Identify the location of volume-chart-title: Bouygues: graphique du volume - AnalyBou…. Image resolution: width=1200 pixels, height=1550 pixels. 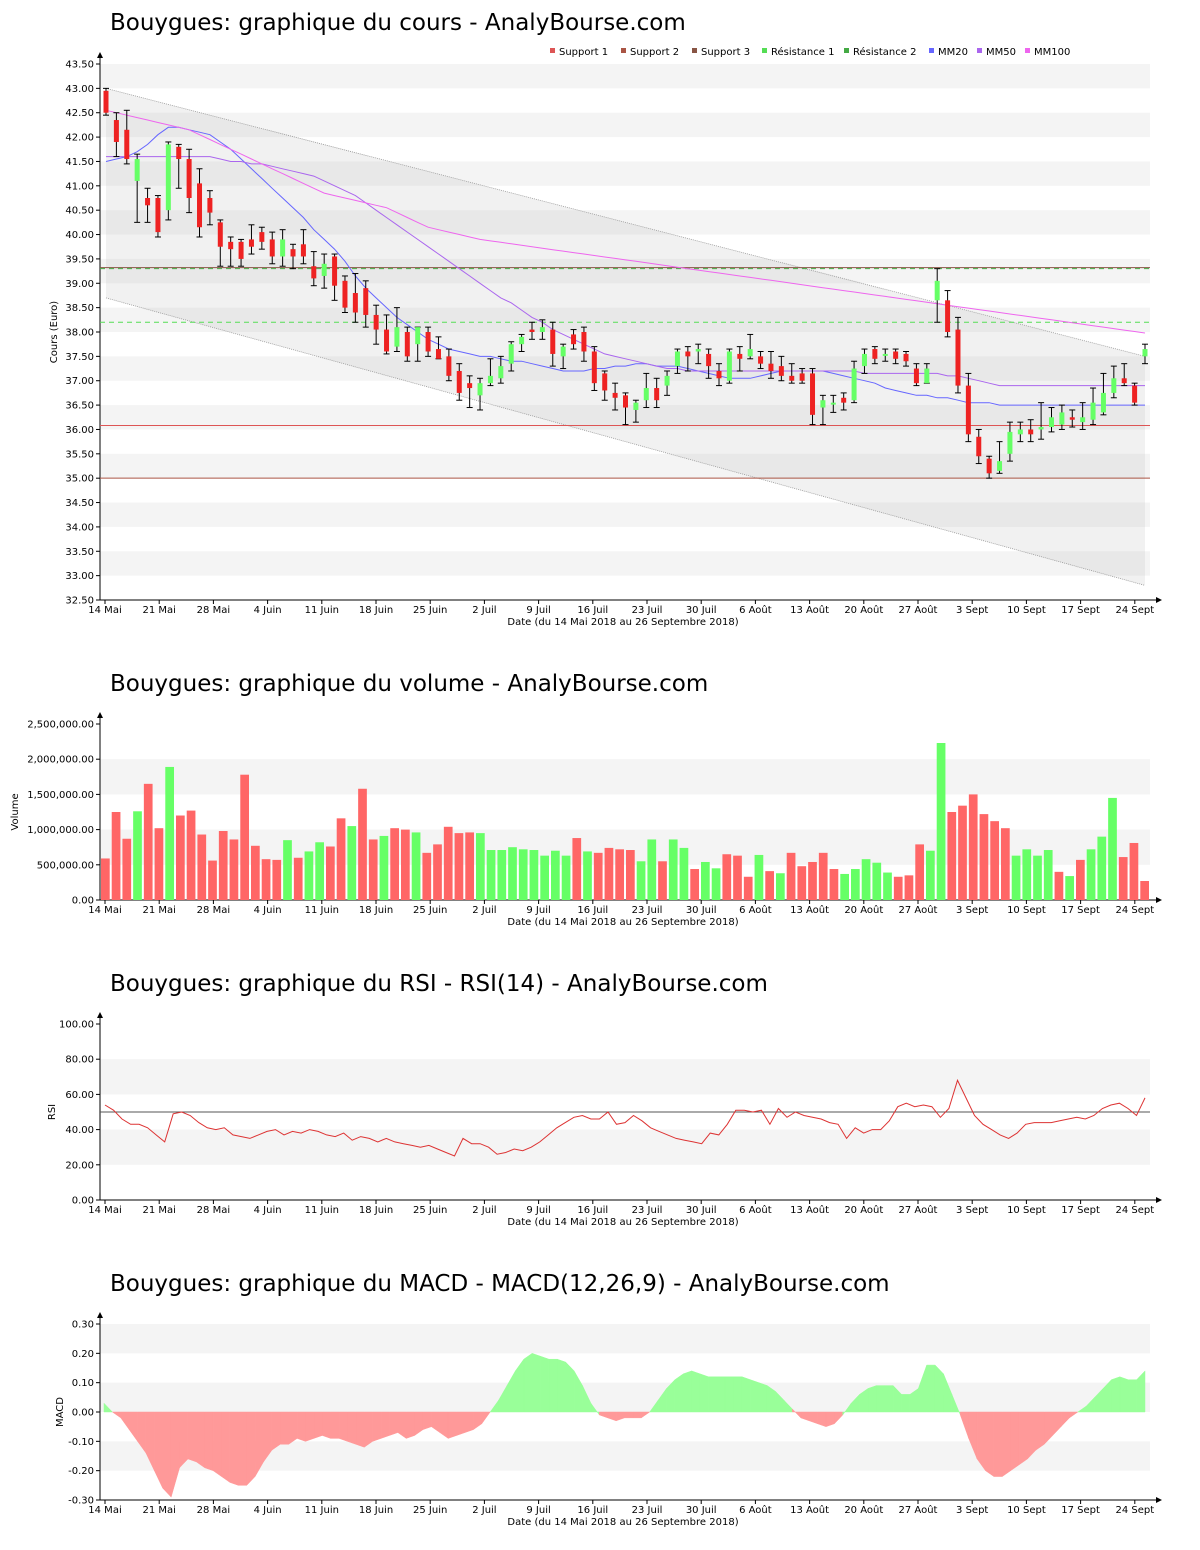
(409, 684).